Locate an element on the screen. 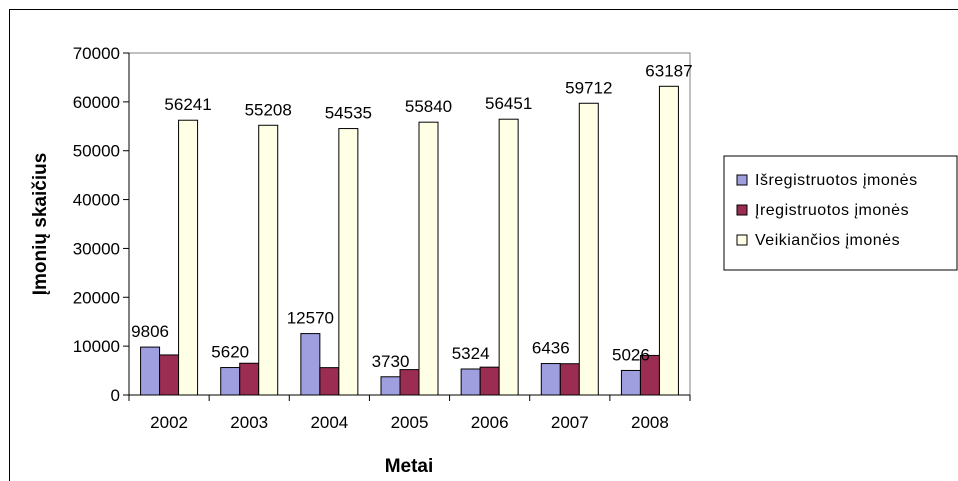  bar-series-2-2003 is located at coordinates (268, 260).